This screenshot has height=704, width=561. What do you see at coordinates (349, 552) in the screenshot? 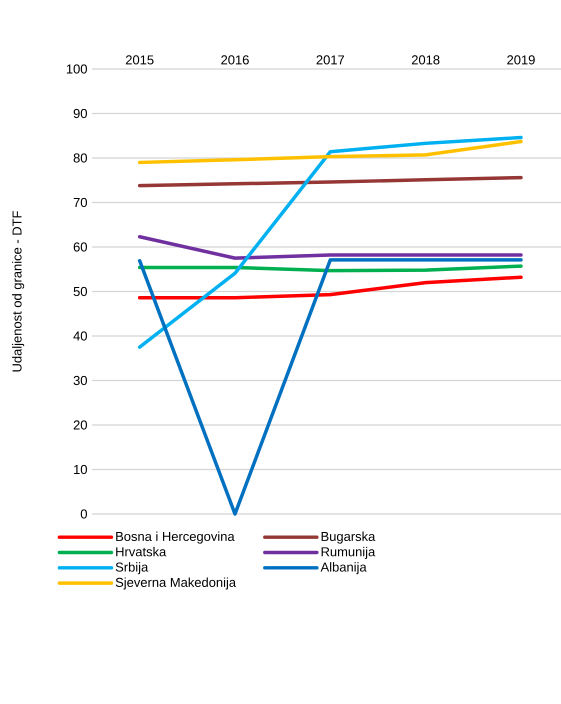
I see `legend-label: Rumunija` at bounding box center [349, 552].